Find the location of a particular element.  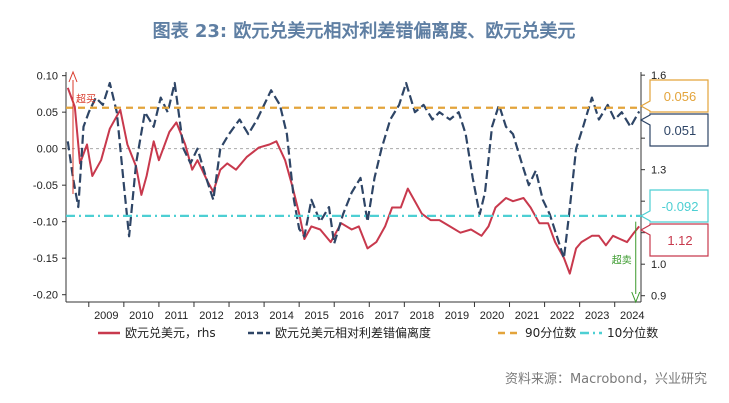

source-note: 资料来源：Macrobond，兴业研究 is located at coordinates (606, 379).